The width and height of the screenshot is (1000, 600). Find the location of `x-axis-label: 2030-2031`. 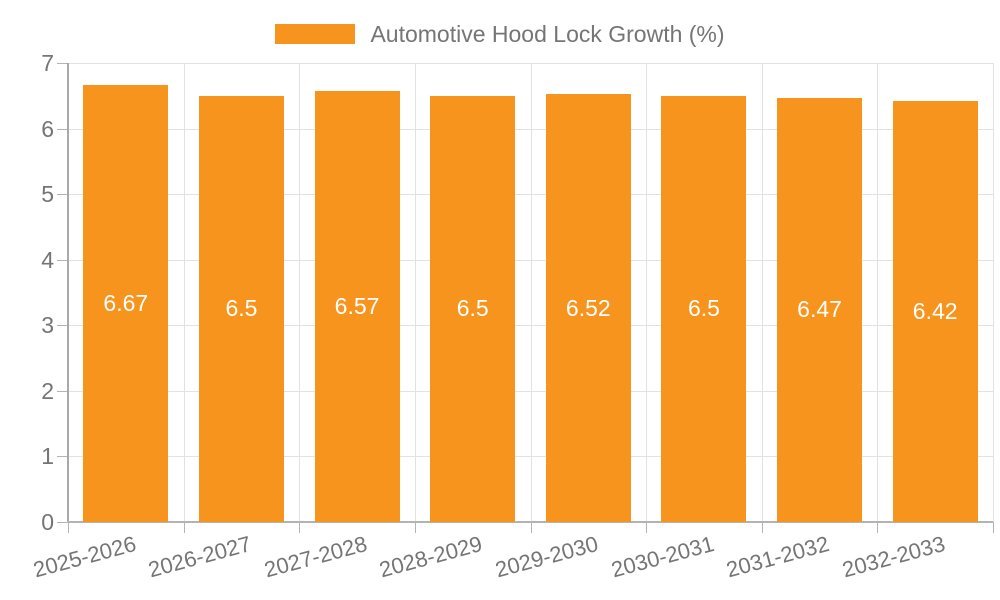

x-axis-label: 2030-2031 is located at coordinates (662, 557).